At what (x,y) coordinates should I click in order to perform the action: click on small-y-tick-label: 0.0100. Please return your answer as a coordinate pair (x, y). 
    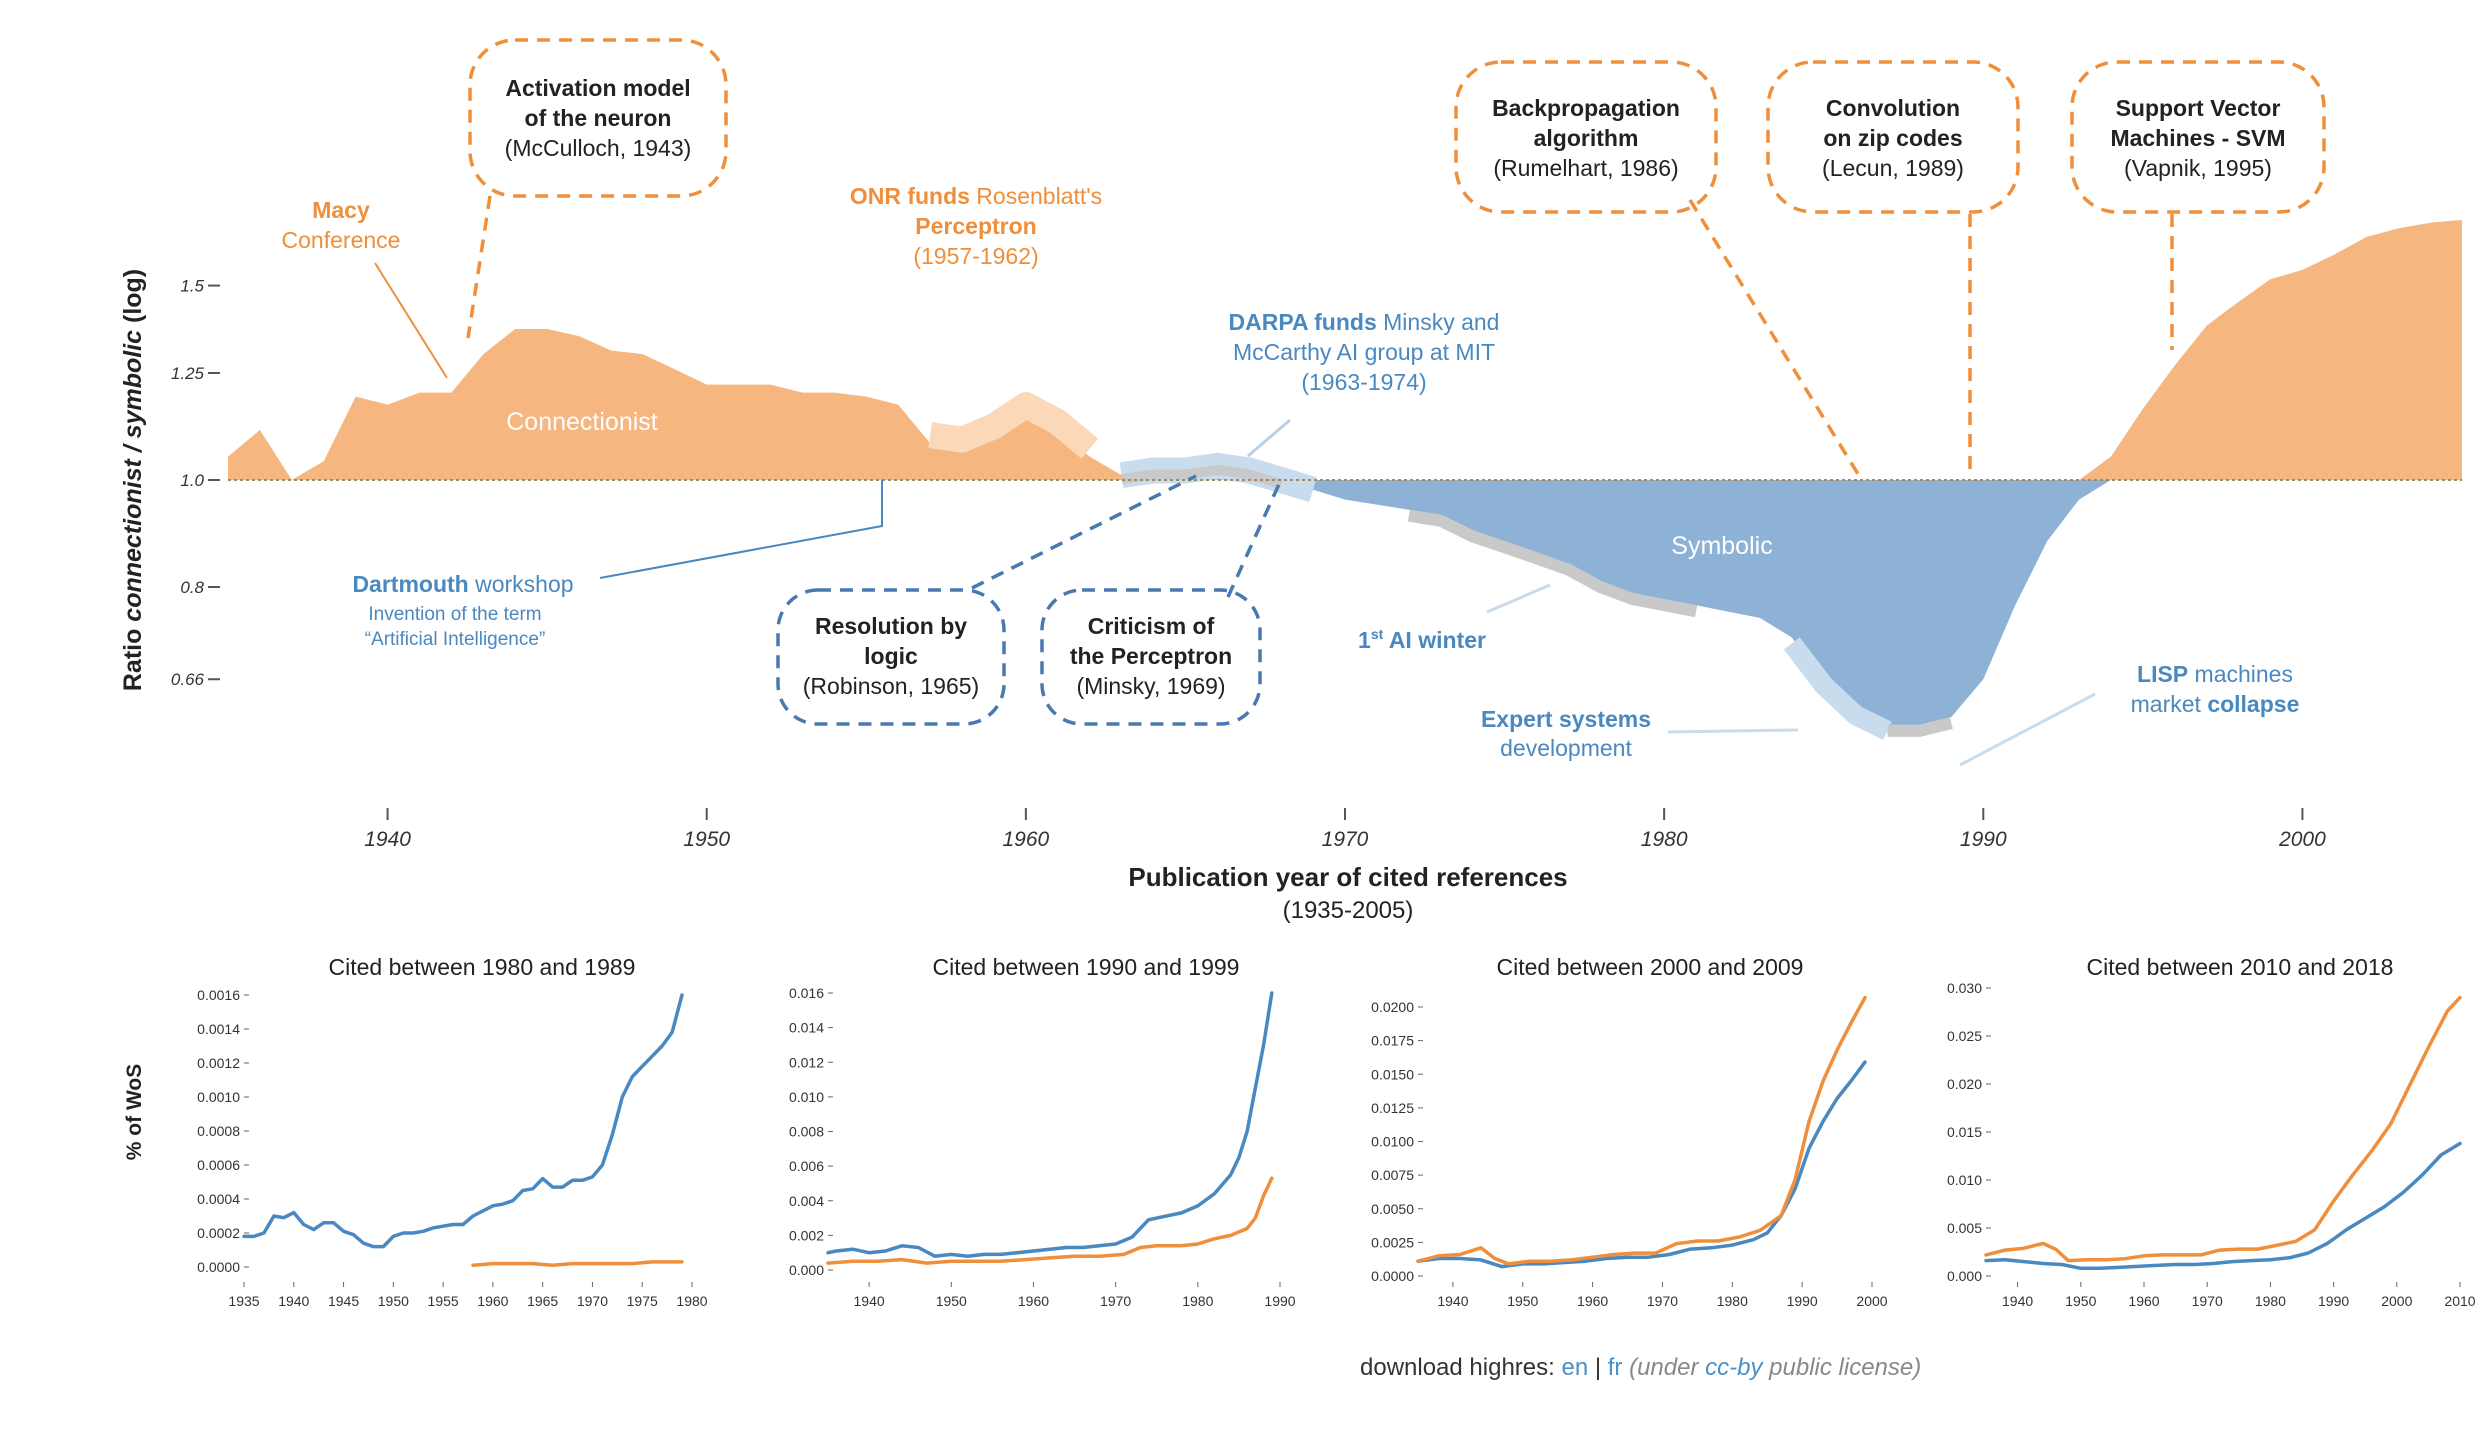
    Looking at the image, I should click on (1392, 1142).